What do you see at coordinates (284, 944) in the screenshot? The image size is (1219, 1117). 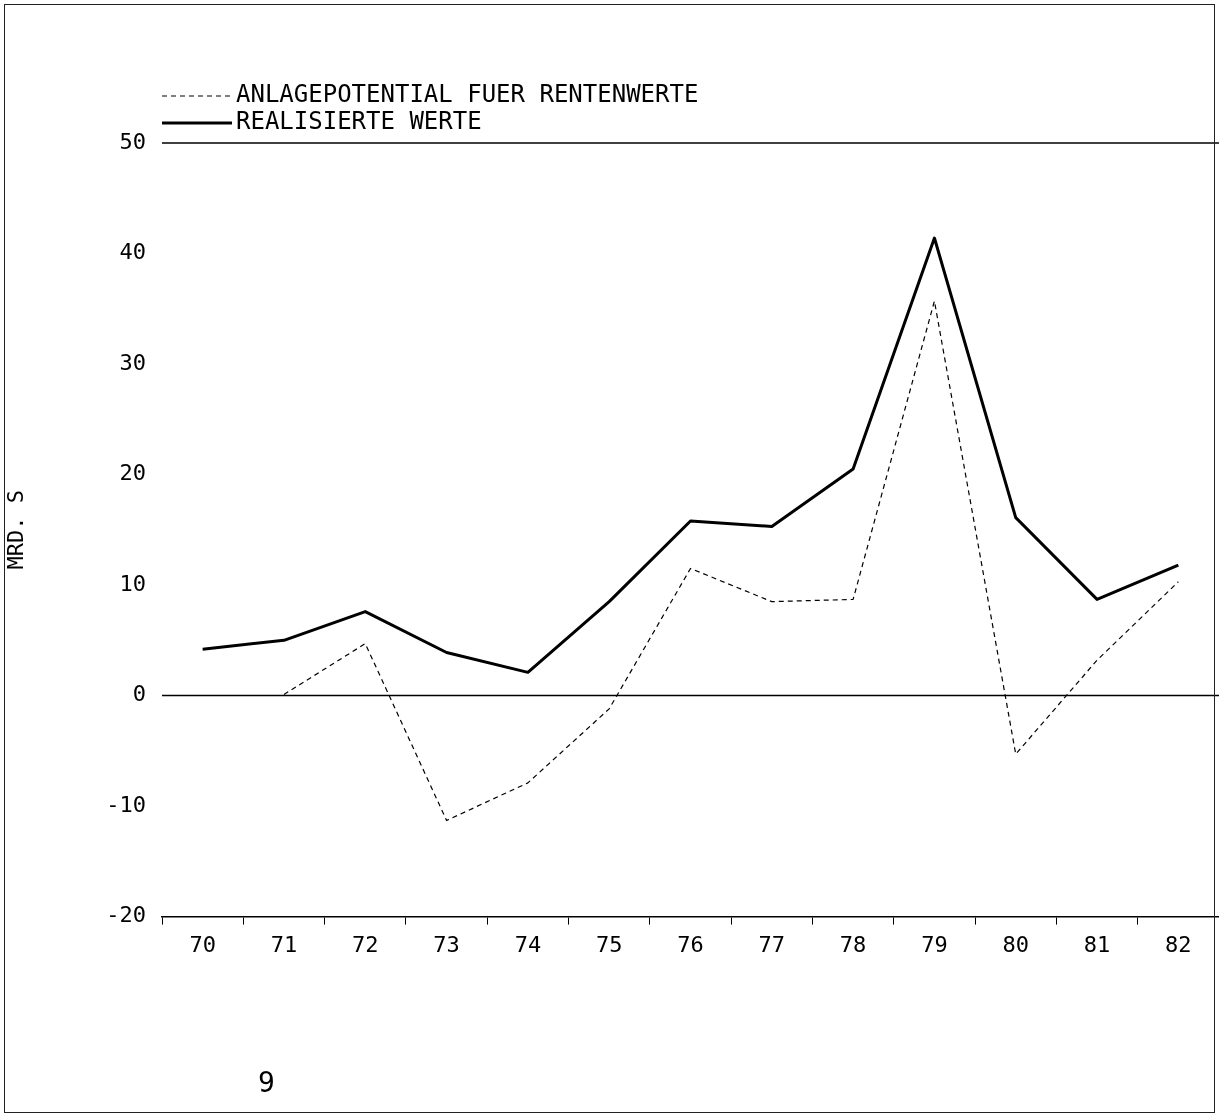 I see `x-tick-label: 71` at bounding box center [284, 944].